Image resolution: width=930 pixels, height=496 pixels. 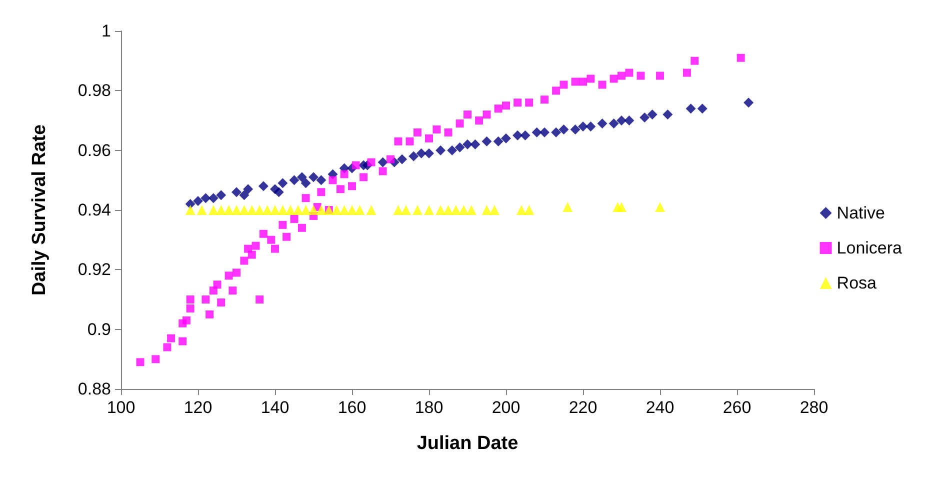 What do you see at coordinates (737, 407) in the screenshot?
I see `x-tick-label: 260` at bounding box center [737, 407].